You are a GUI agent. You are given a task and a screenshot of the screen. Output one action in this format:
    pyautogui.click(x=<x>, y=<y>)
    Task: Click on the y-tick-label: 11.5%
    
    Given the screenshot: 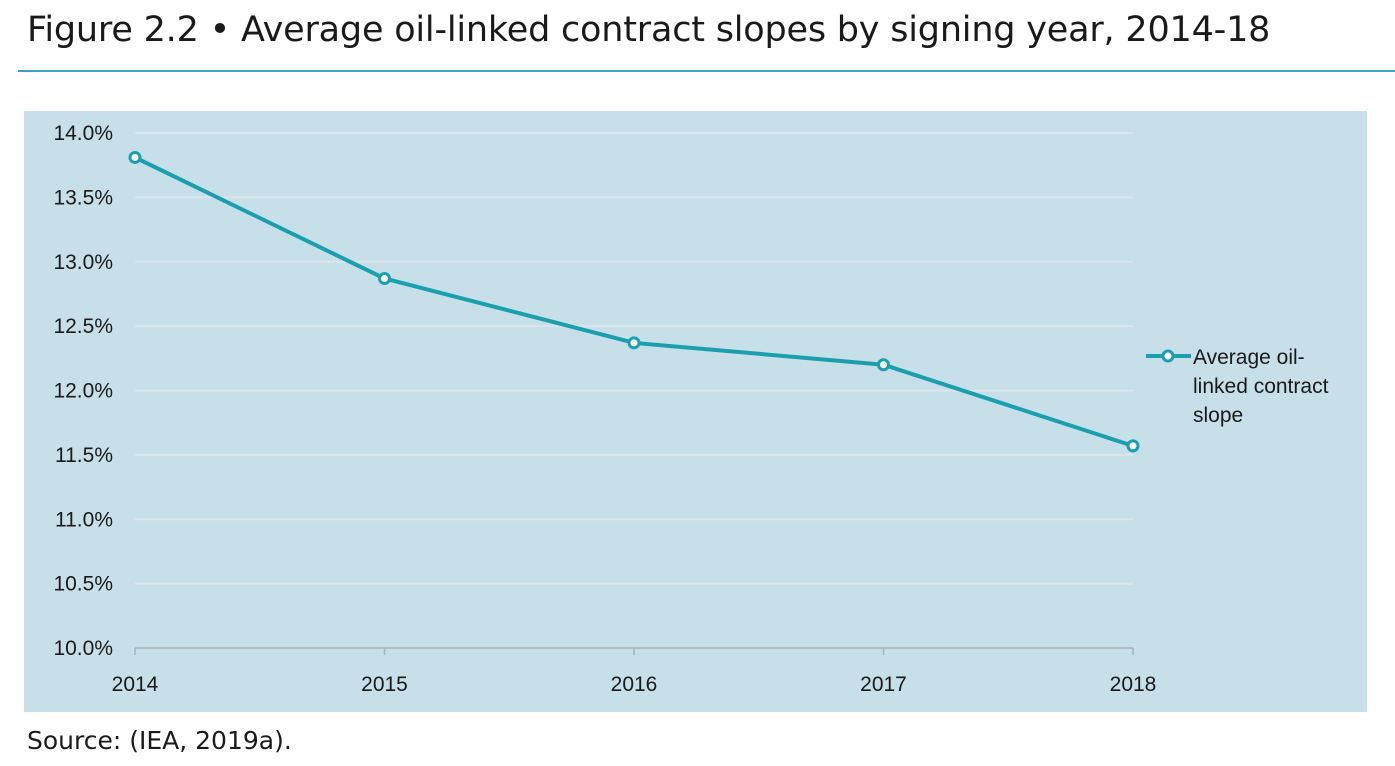 What is the action you would take?
    pyautogui.click(x=84, y=455)
    